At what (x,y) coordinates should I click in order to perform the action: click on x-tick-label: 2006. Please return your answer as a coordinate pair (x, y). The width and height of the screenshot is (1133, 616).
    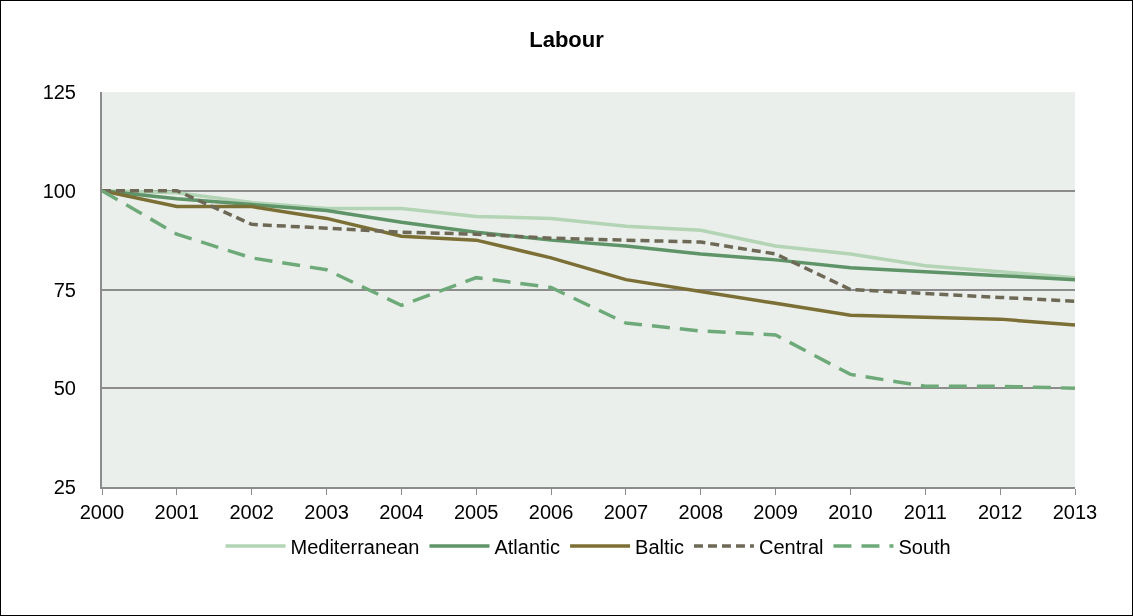
    Looking at the image, I should click on (551, 512).